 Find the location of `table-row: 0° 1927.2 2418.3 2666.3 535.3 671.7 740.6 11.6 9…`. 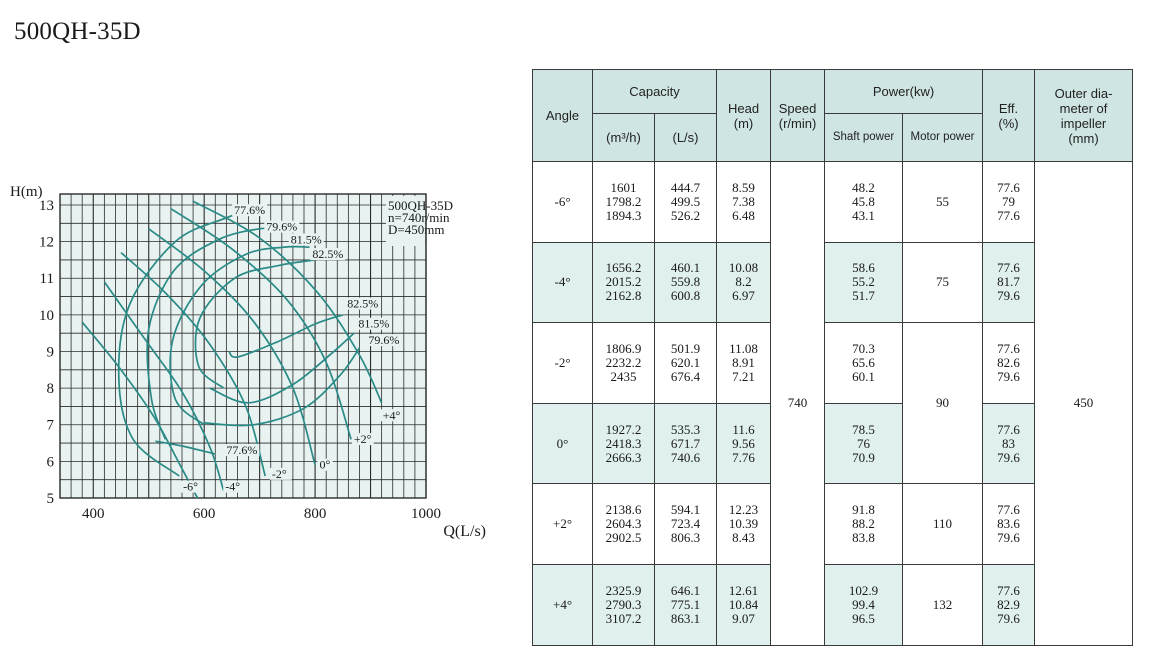

table-row: 0° 1927.2 2418.3 2666.3 535.3 671.7 740.6 11.6 9… is located at coordinates (832, 443).